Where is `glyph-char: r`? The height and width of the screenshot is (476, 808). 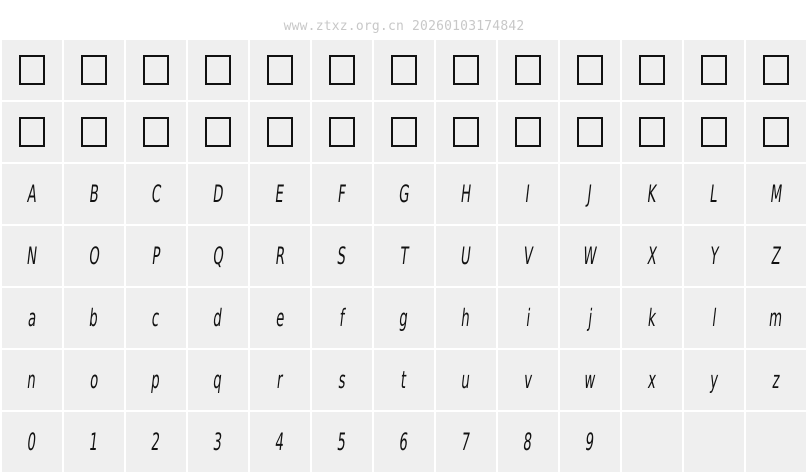 glyph-char: r is located at coordinates (280, 380).